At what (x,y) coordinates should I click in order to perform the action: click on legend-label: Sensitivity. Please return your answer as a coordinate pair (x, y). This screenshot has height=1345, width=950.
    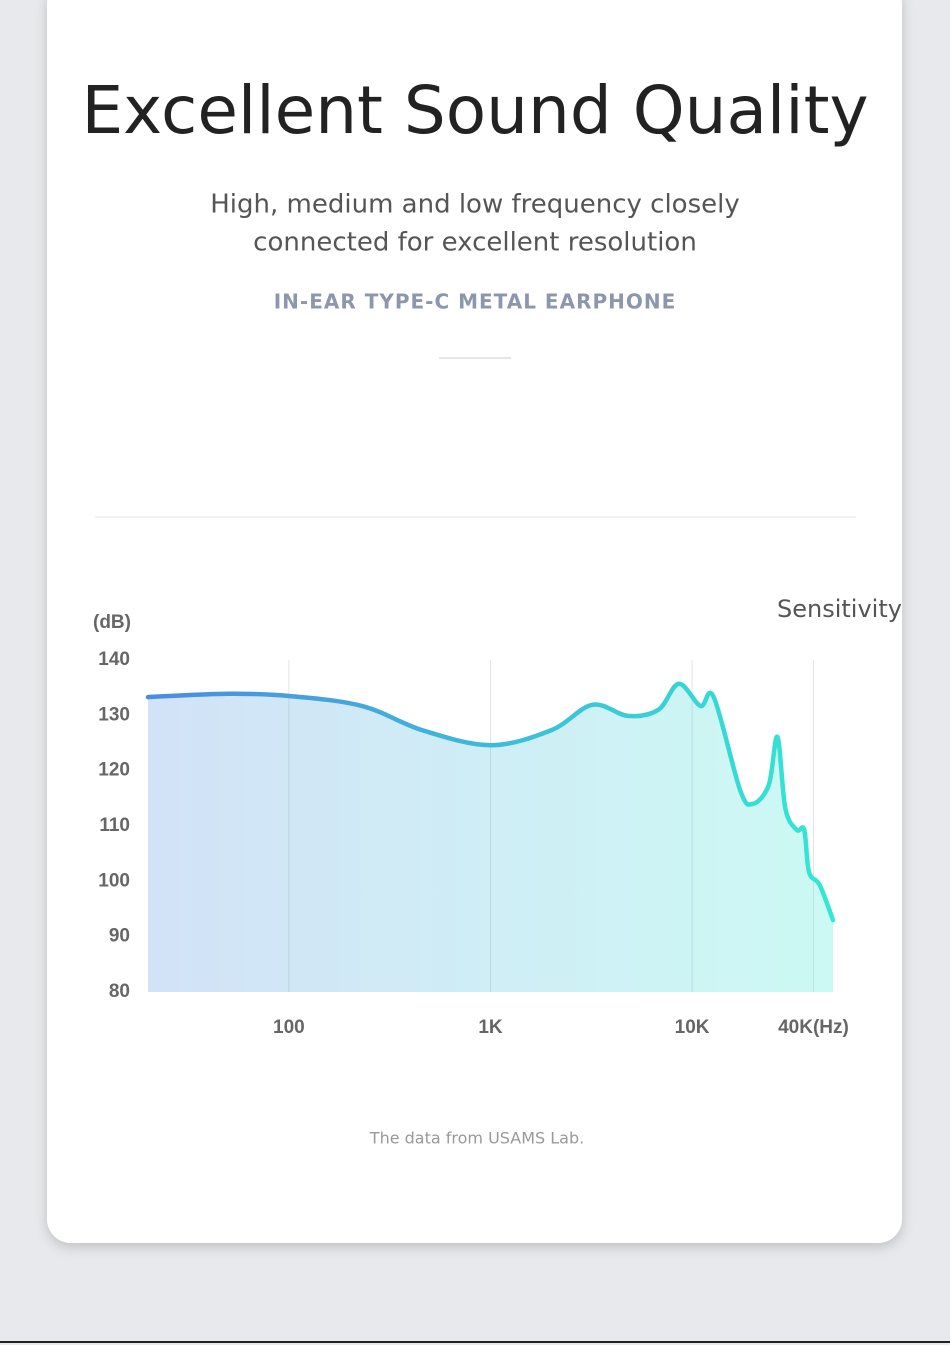
    Looking at the image, I should click on (839, 609).